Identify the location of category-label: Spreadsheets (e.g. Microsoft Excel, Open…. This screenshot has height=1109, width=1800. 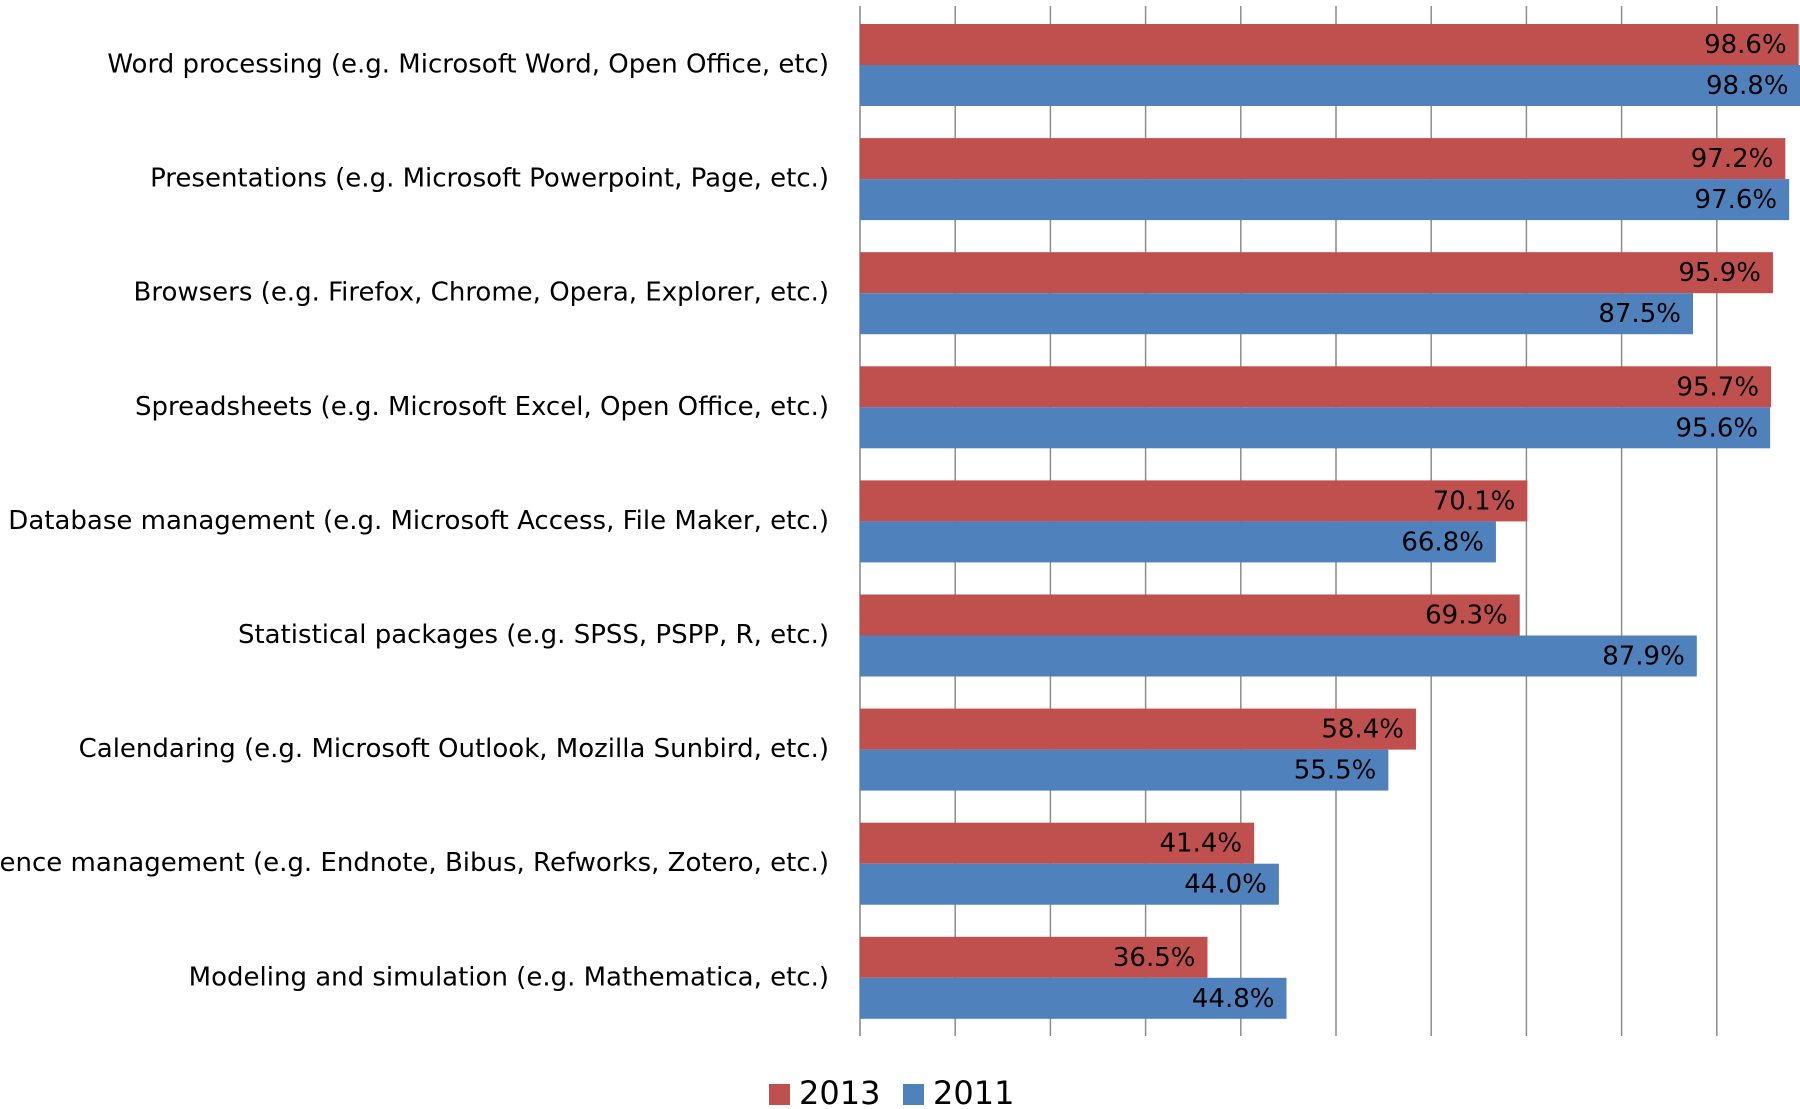
(482, 407).